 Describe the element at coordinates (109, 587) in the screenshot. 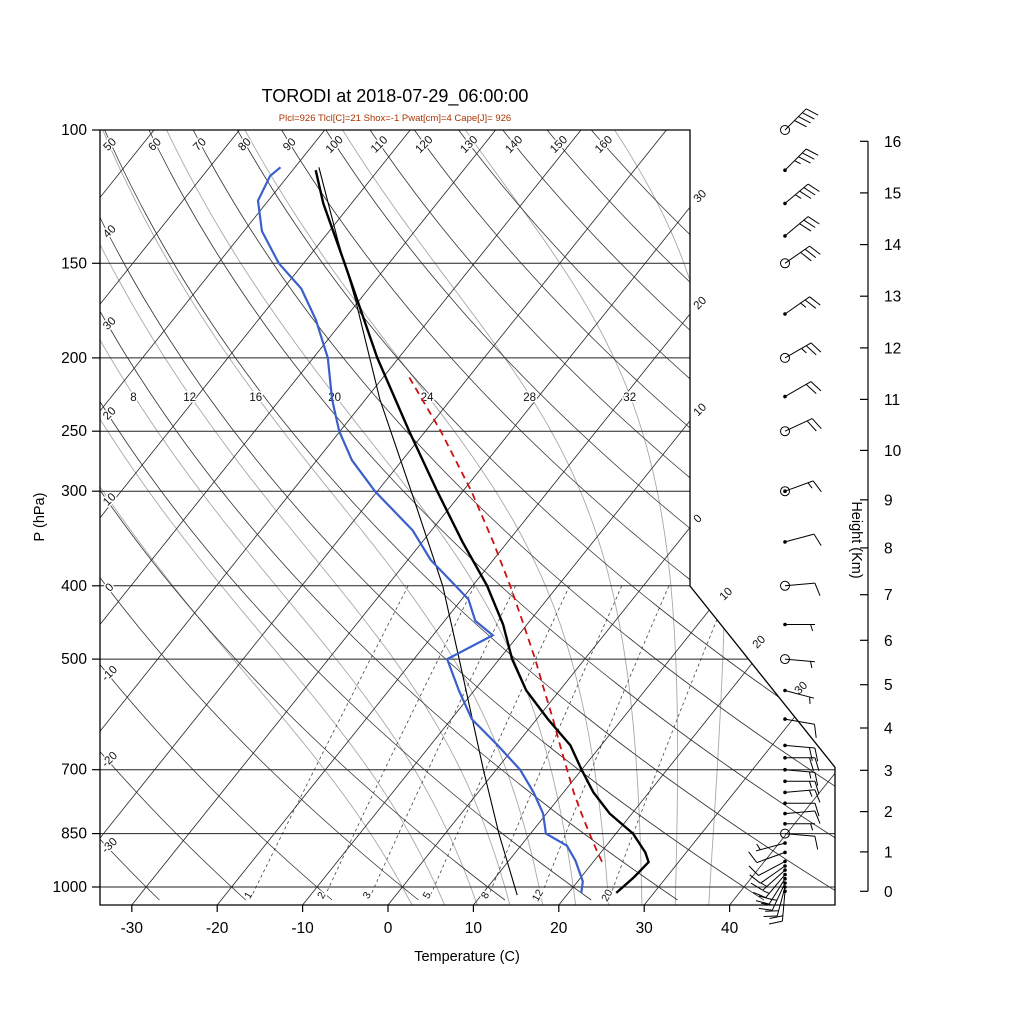

I see `dry-adiabat-left-label: 0` at that location.